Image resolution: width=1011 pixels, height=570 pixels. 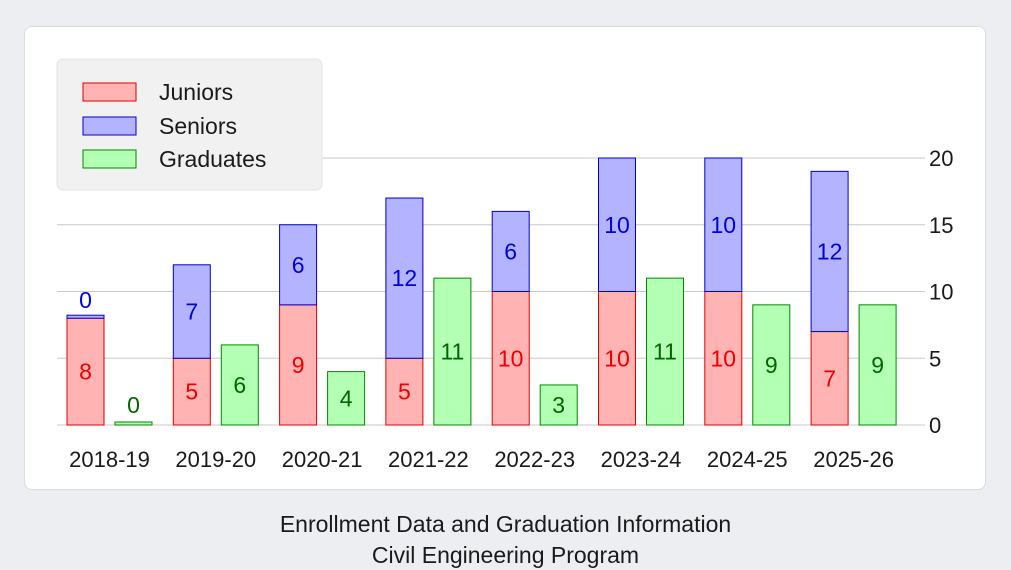 I want to click on data-label-graduates: 6, so click(x=239, y=385).